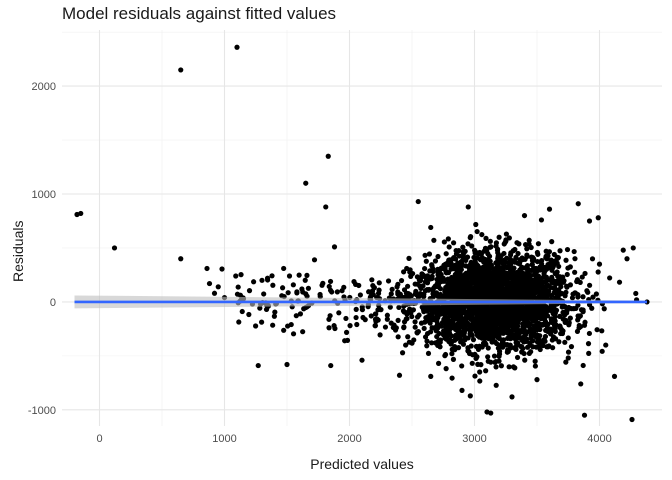 Image resolution: width=672 pixels, height=480 pixels. What do you see at coordinates (44, 87) in the screenshot?
I see `y-tick-label: 2000` at bounding box center [44, 87].